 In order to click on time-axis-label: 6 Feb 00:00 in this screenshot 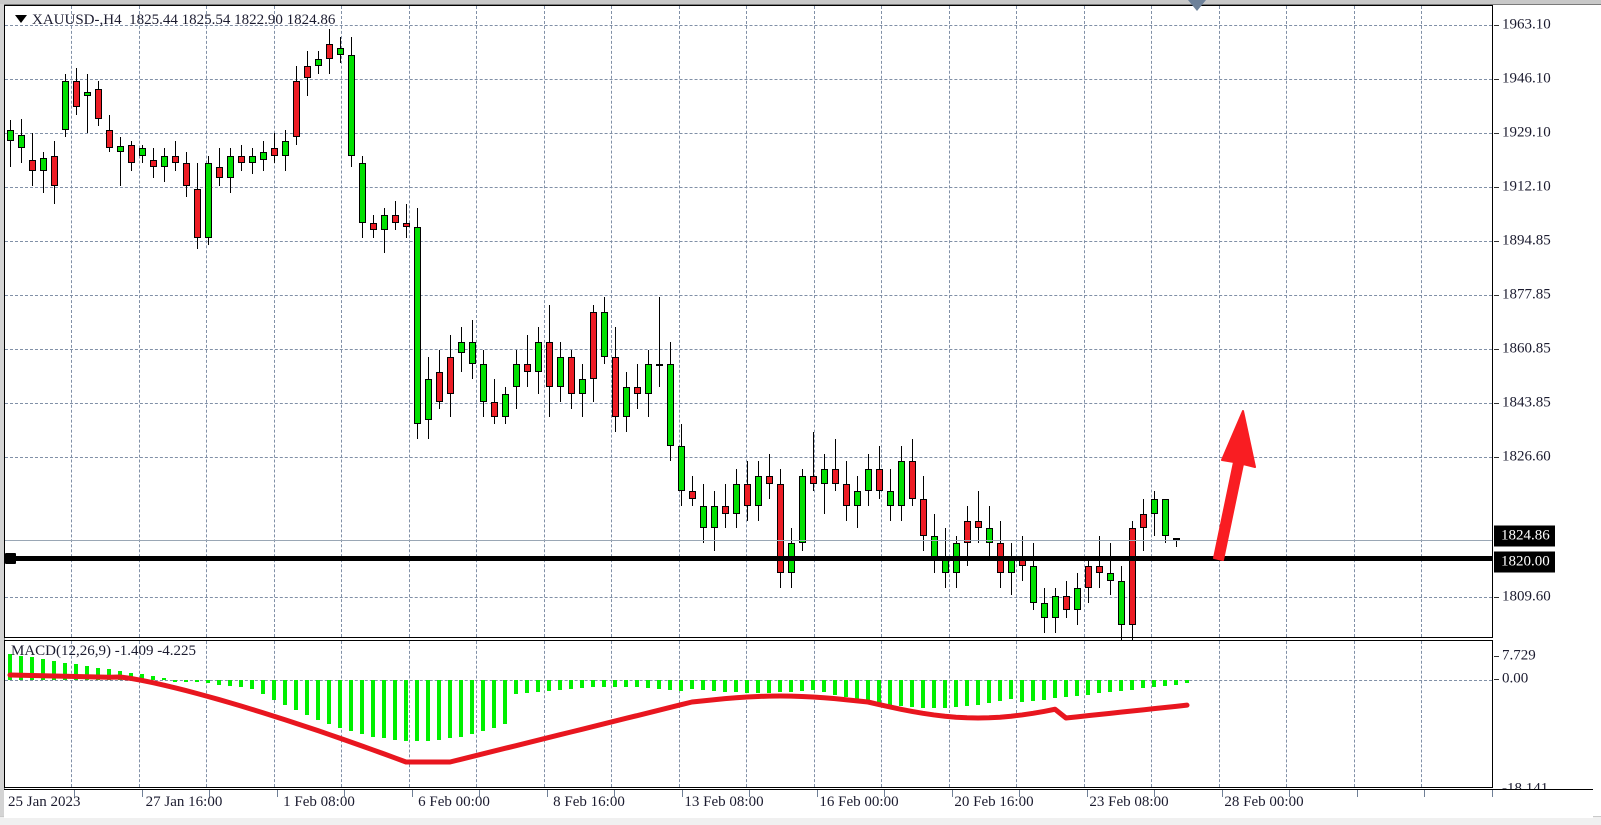, I will do `click(454, 802)`.